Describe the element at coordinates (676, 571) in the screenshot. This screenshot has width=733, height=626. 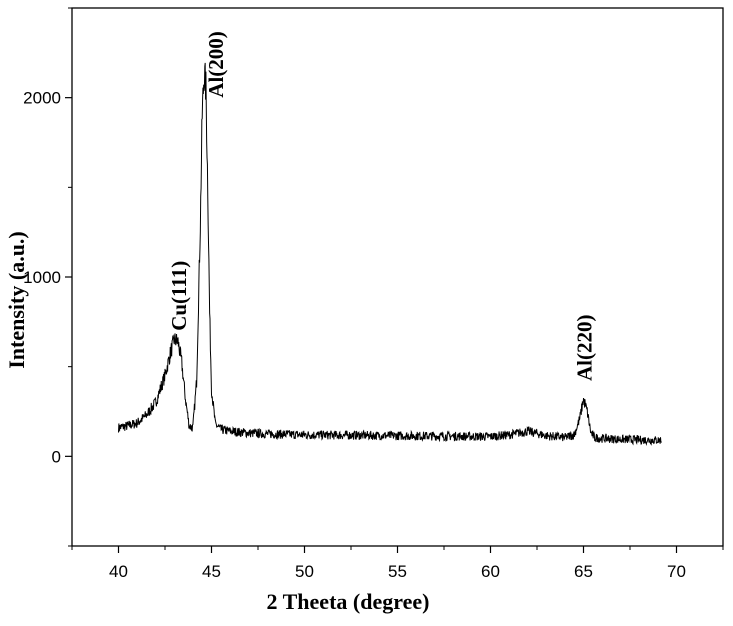
I see `x-tick-label: 70` at that location.